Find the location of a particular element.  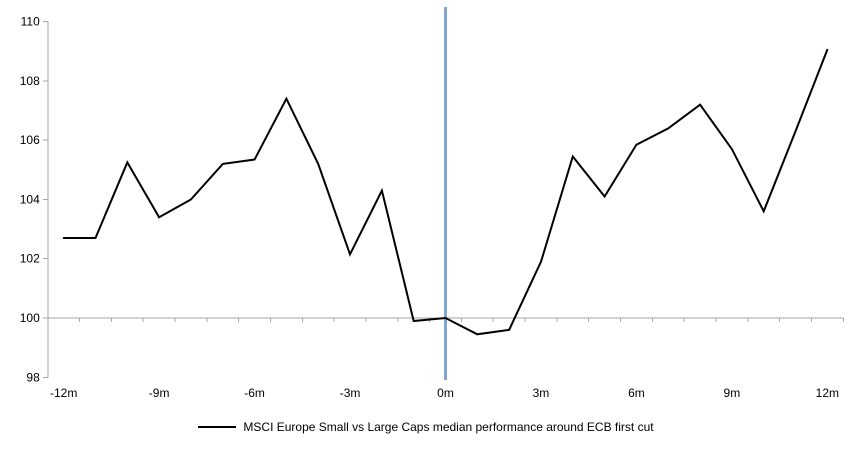

y-axis-label: 98 is located at coordinates (33, 377).